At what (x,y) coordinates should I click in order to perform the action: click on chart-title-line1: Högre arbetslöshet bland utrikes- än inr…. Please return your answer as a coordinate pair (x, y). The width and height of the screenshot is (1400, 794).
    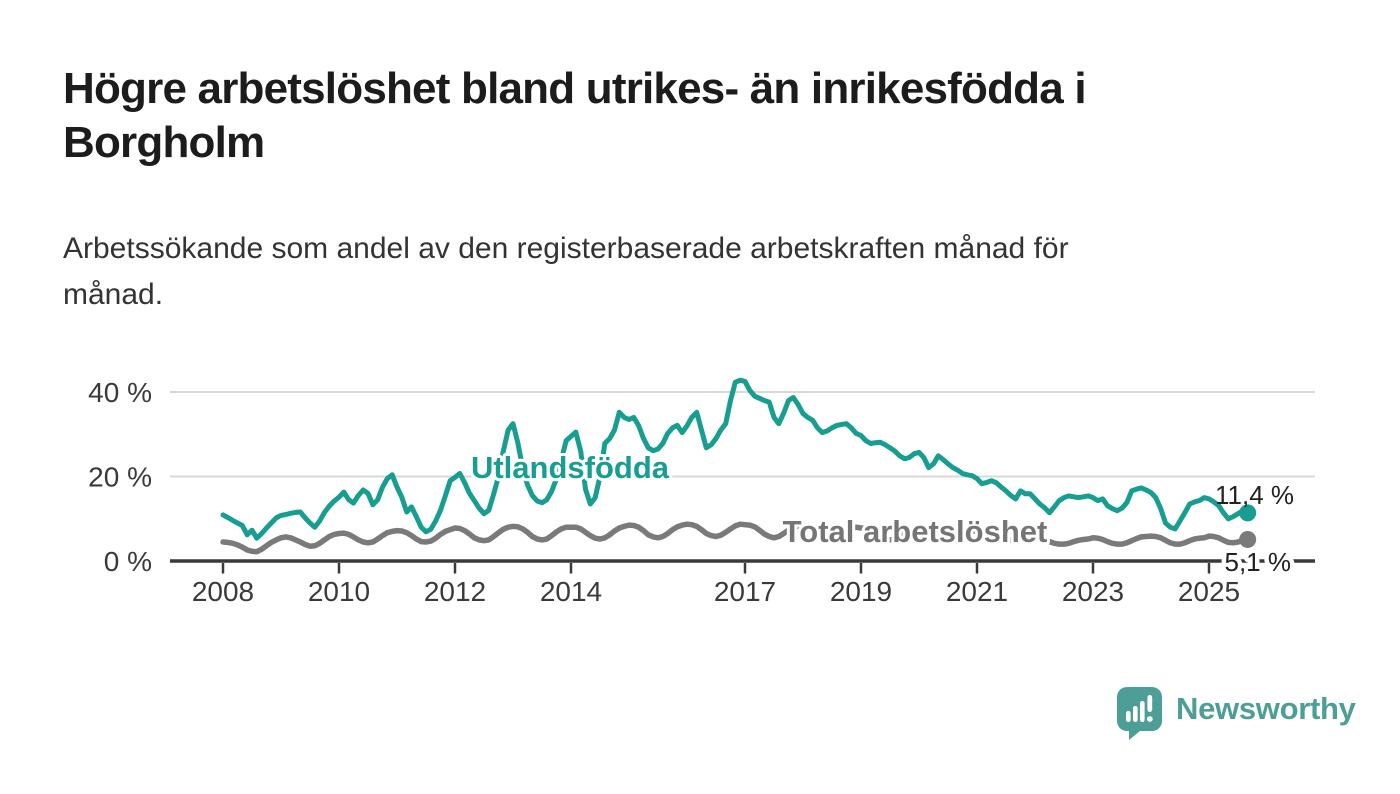
    Looking at the image, I should click on (575, 88).